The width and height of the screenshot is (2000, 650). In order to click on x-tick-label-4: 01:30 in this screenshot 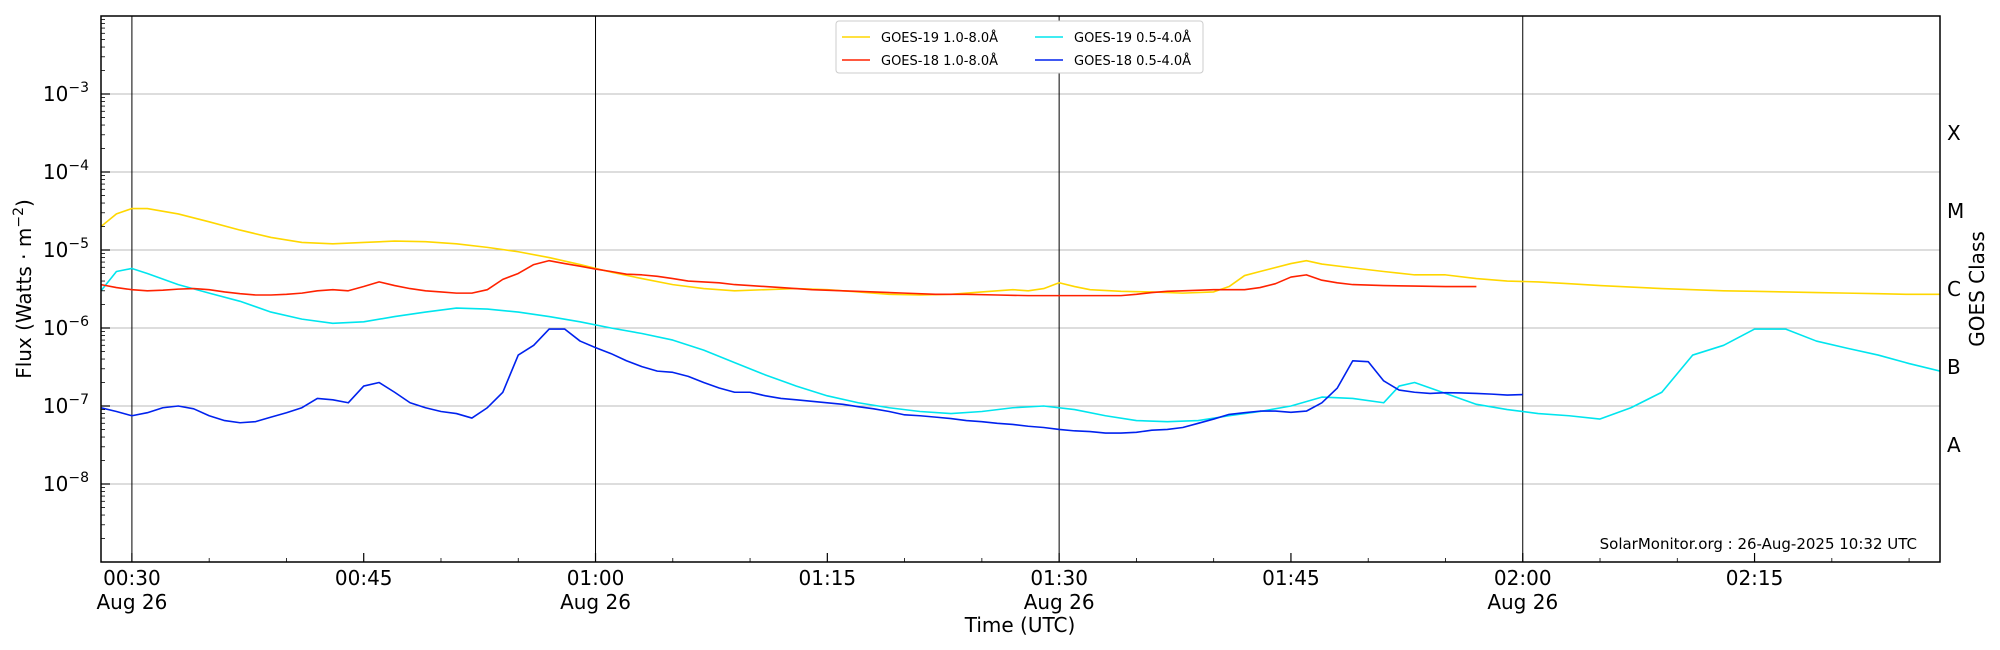, I will do `click(1059, 578)`.